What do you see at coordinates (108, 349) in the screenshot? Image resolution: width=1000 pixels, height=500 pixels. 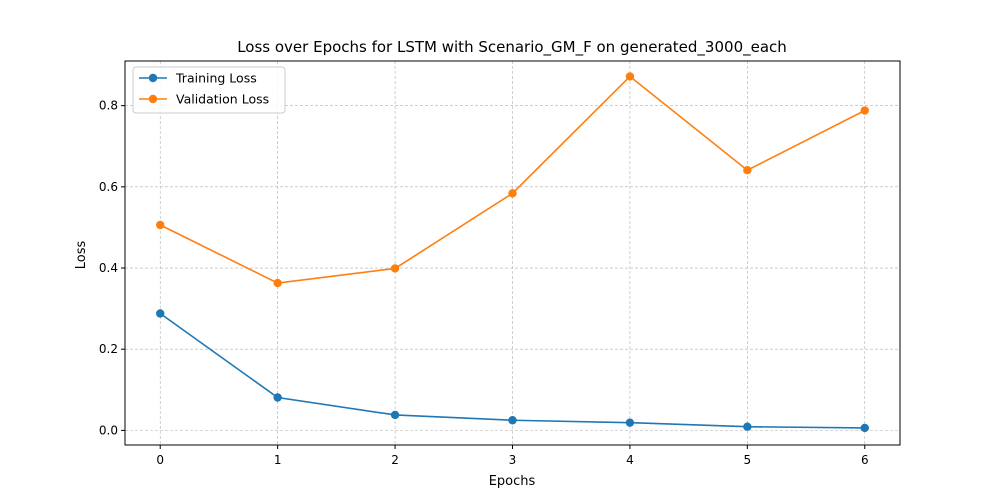 I see `y-tick-label: 0.2` at bounding box center [108, 349].